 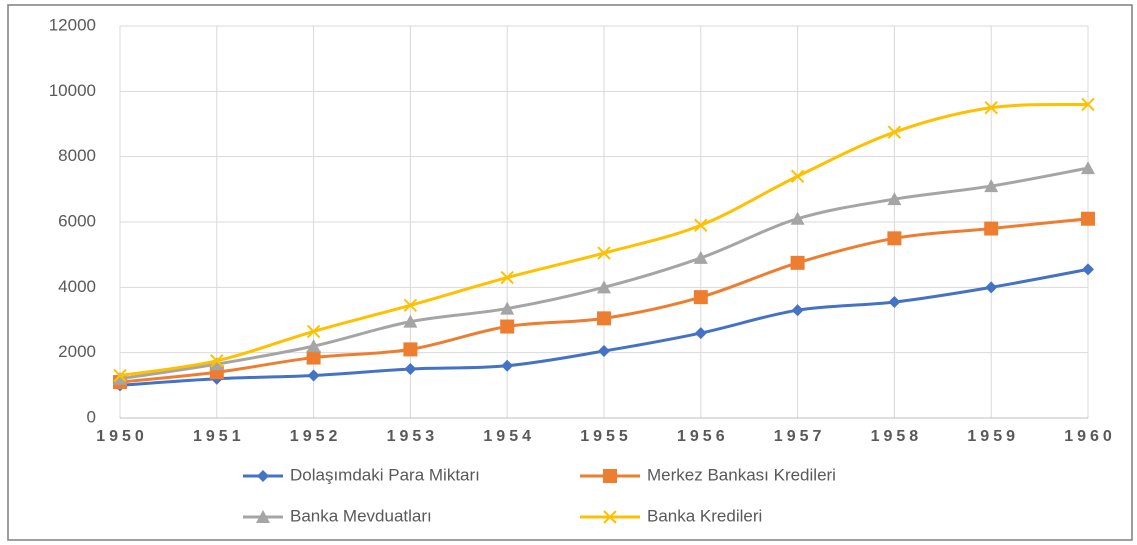 I want to click on x-tick-label: 1952, so click(x=316, y=436).